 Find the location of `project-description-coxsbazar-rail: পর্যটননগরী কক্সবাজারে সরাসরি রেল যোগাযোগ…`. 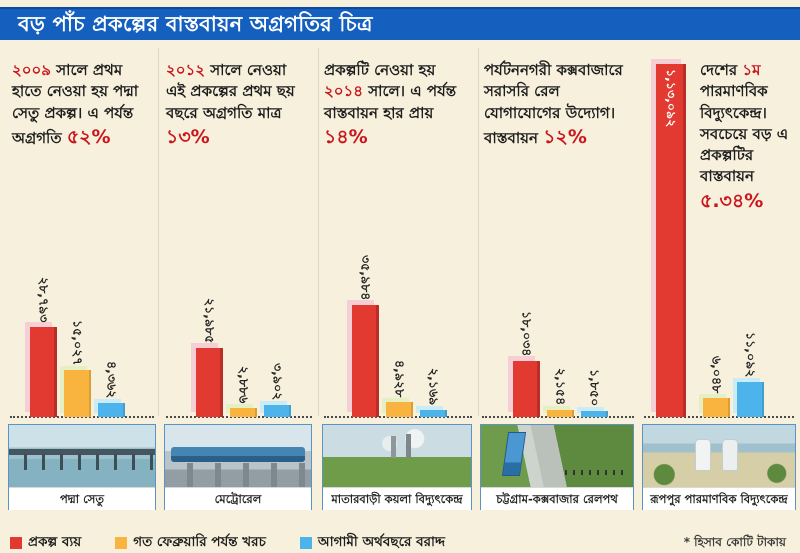

project-description-coxsbazar-rail: পর্যটননগরী কক্সবাজারে সরাসরি রেল যোগাযোগ… is located at coordinates (554, 105).